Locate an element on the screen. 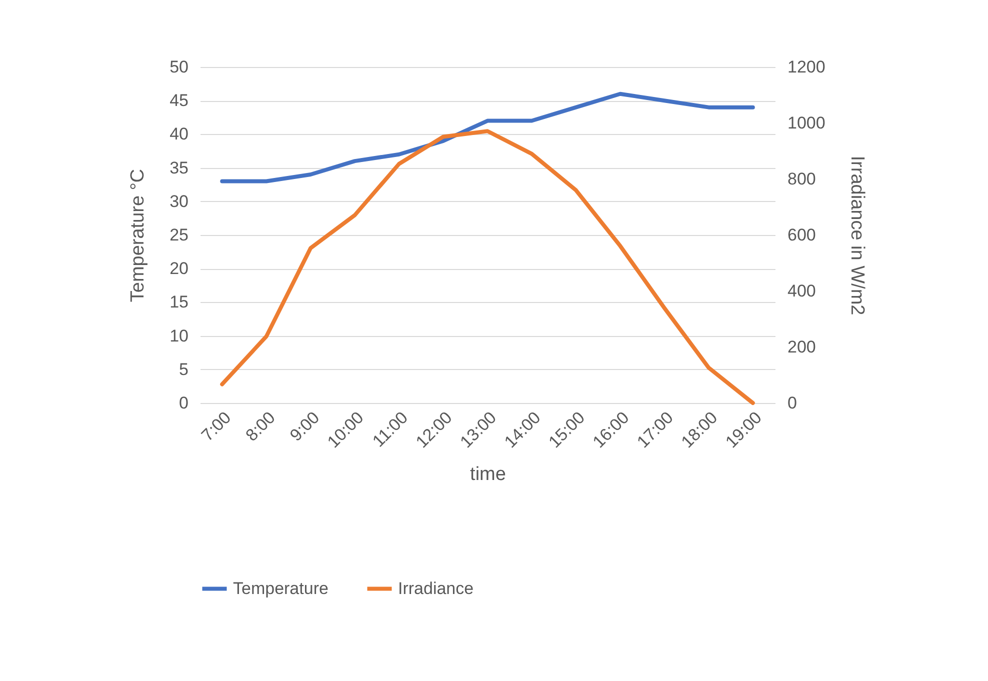 The height and width of the screenshot is (681, 988). y-tick-label: 0 is located at coordinates (183, 403).